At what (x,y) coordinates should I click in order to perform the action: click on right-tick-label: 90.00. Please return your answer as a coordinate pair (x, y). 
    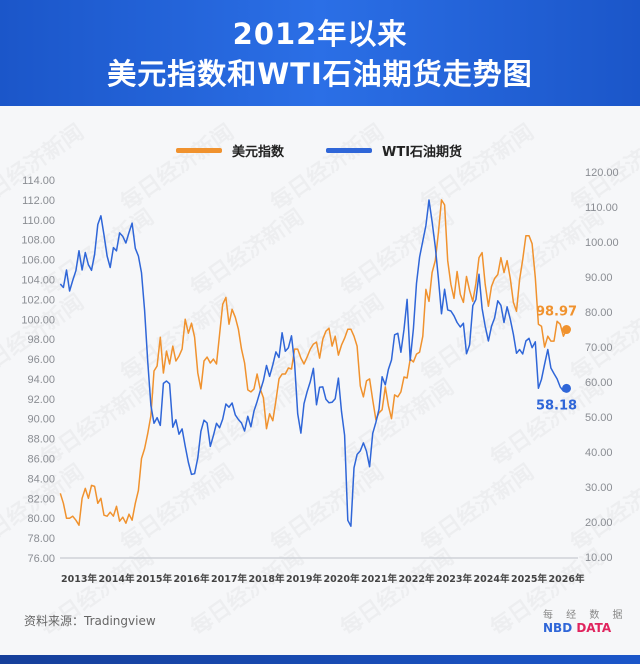
    Looking at the image, I should click on (599, 278).